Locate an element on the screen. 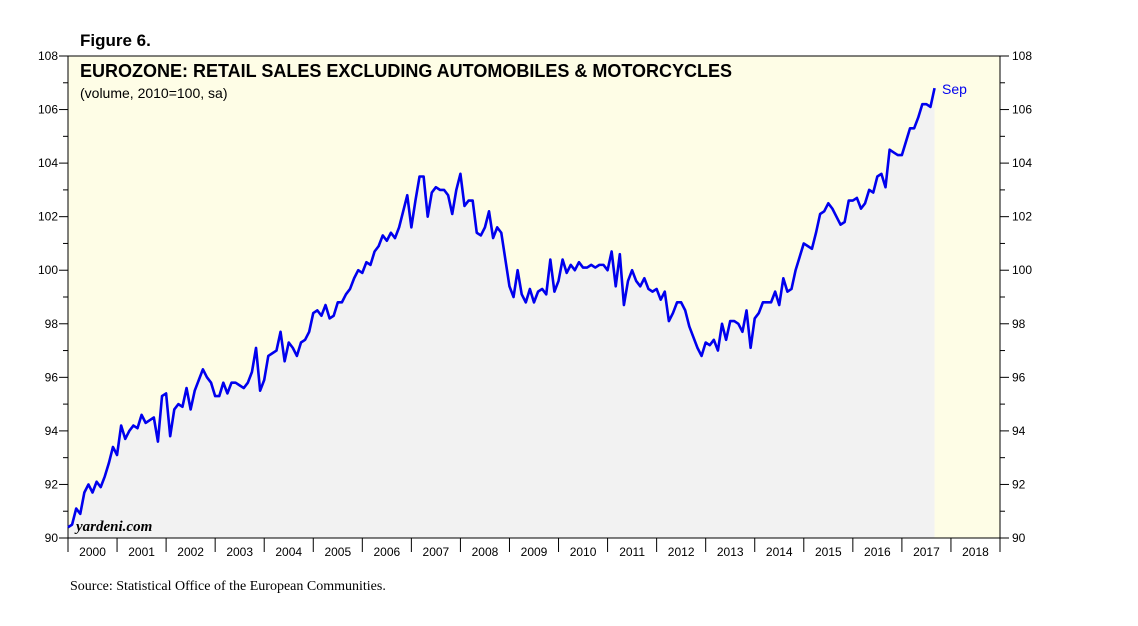  x-tick-label: 2003 is located at coordinates (239, 552).